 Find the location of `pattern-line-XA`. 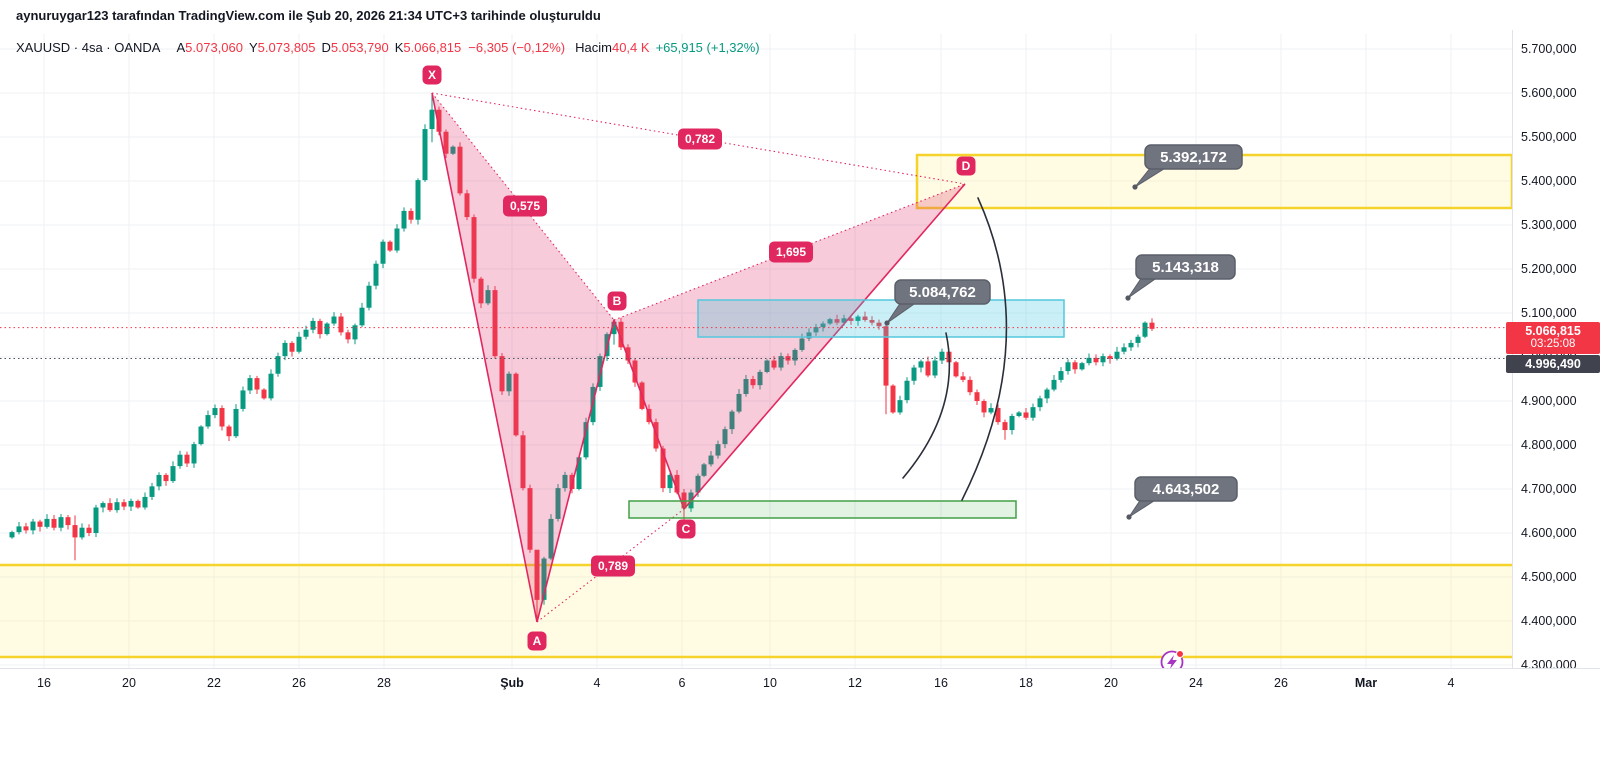

pattern-line-XA is located at coordinates (484, 357).